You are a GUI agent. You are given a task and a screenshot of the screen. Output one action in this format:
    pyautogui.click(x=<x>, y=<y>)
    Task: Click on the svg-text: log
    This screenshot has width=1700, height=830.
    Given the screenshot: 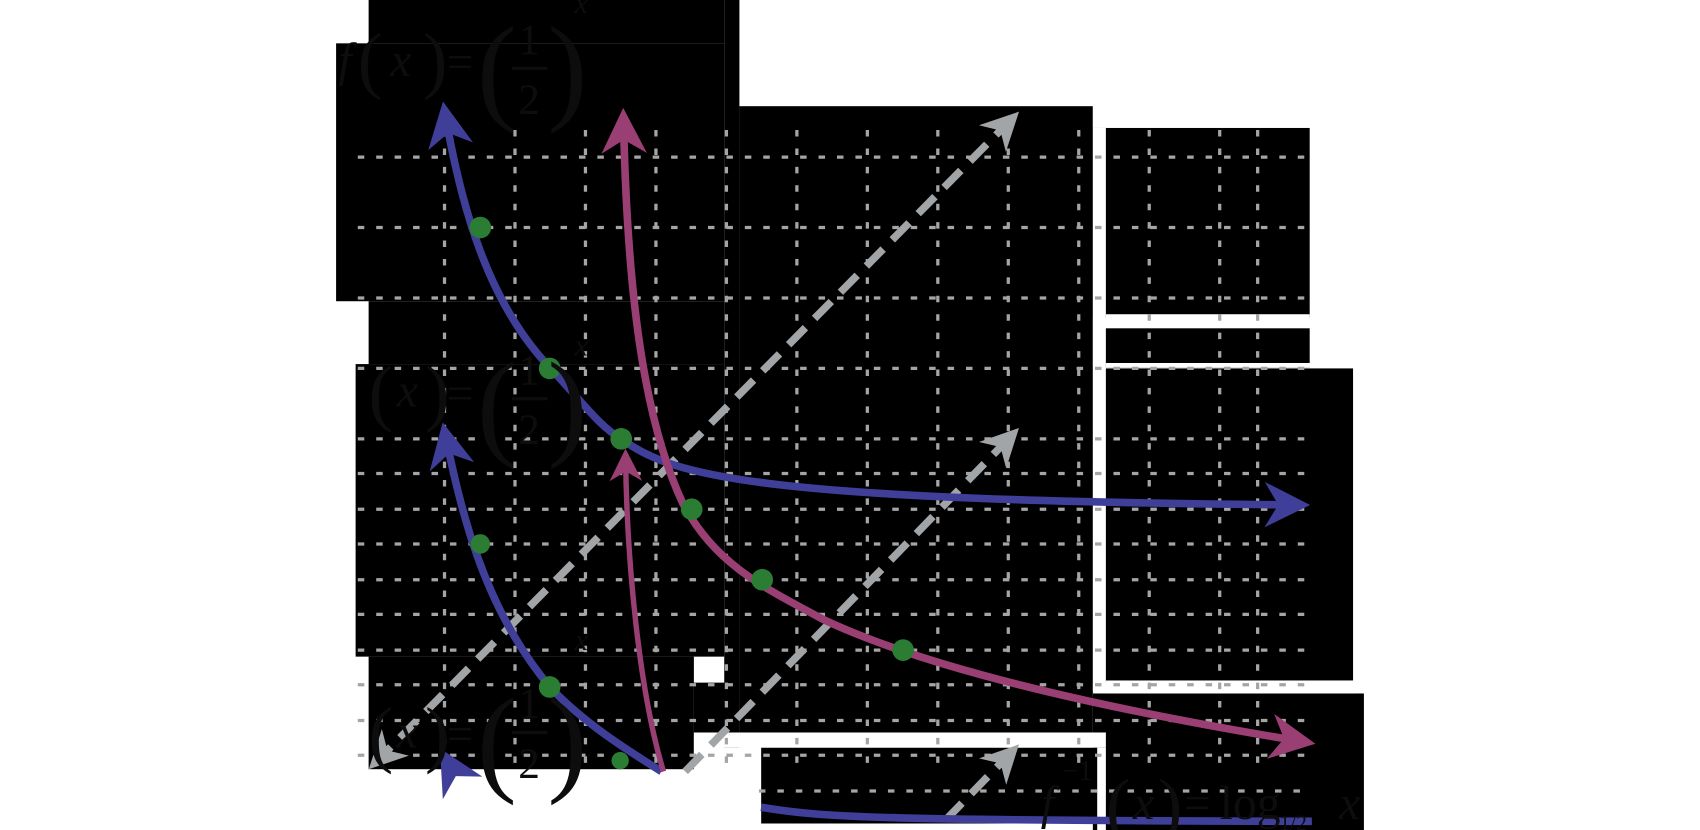 What is the action you would take?
    pyautogui.click(x=1250, y=804)
    